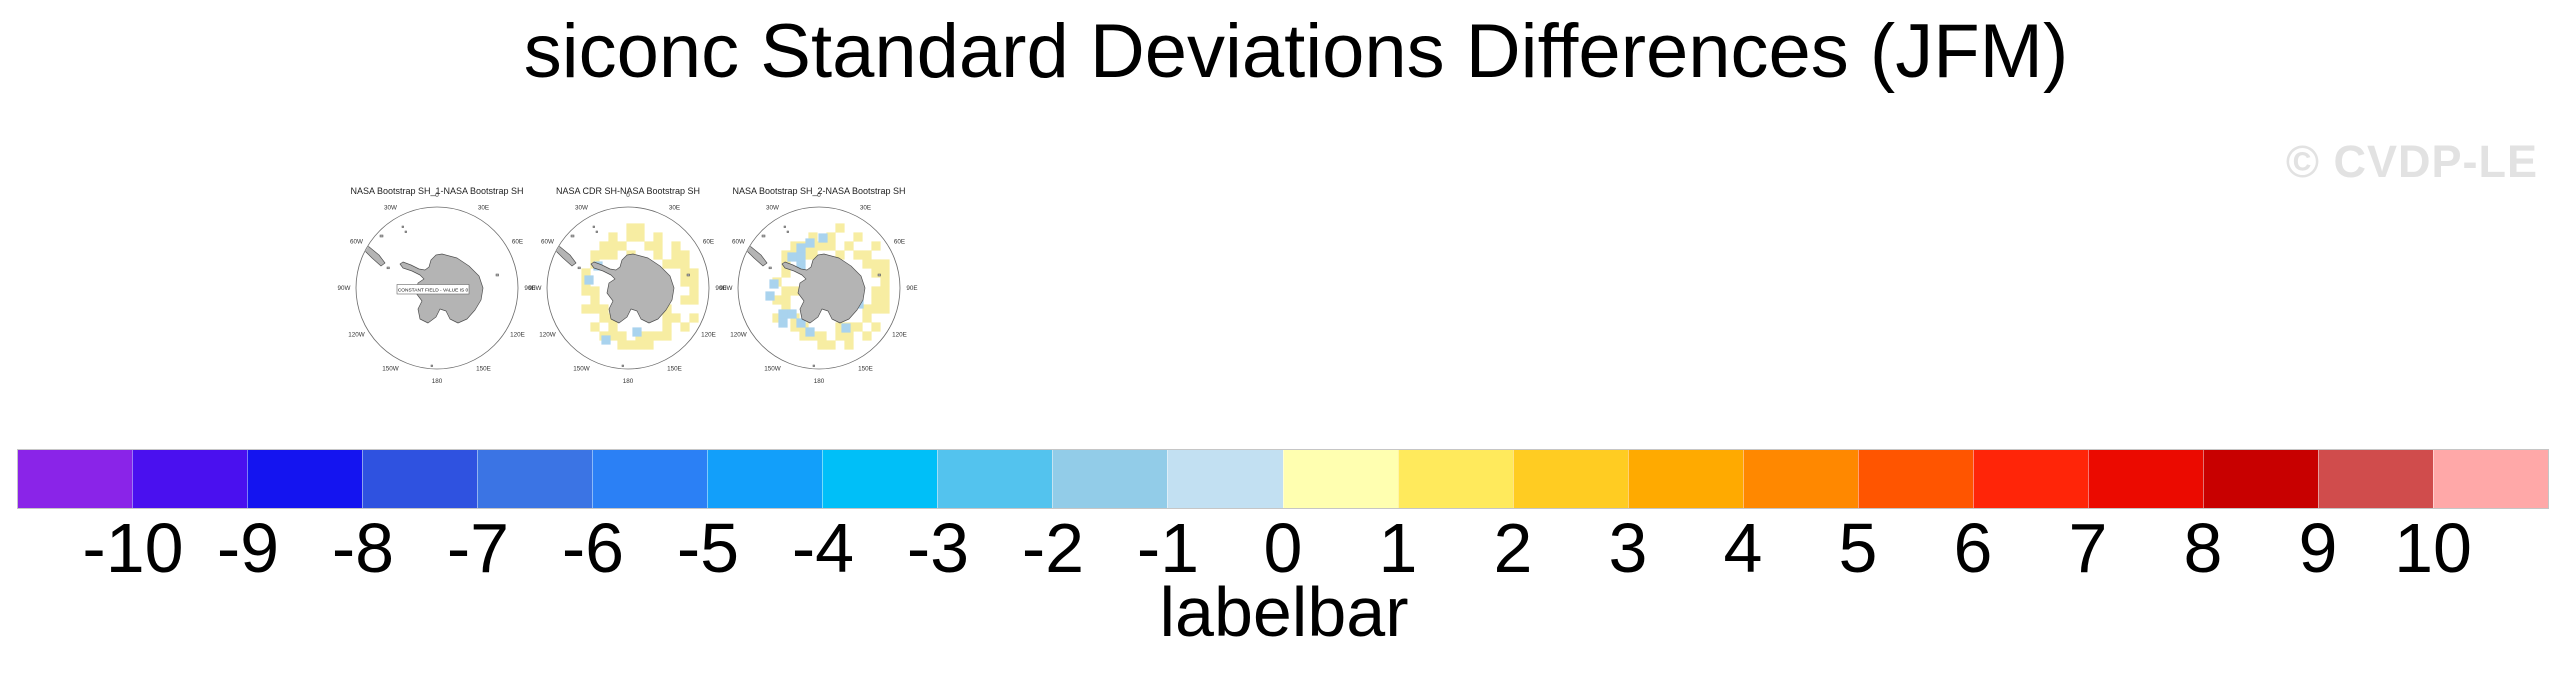 The image size is (2576, 678). Describe the element at coordinates (632, 288) in the screenshot. I see `antarctica` at that location.